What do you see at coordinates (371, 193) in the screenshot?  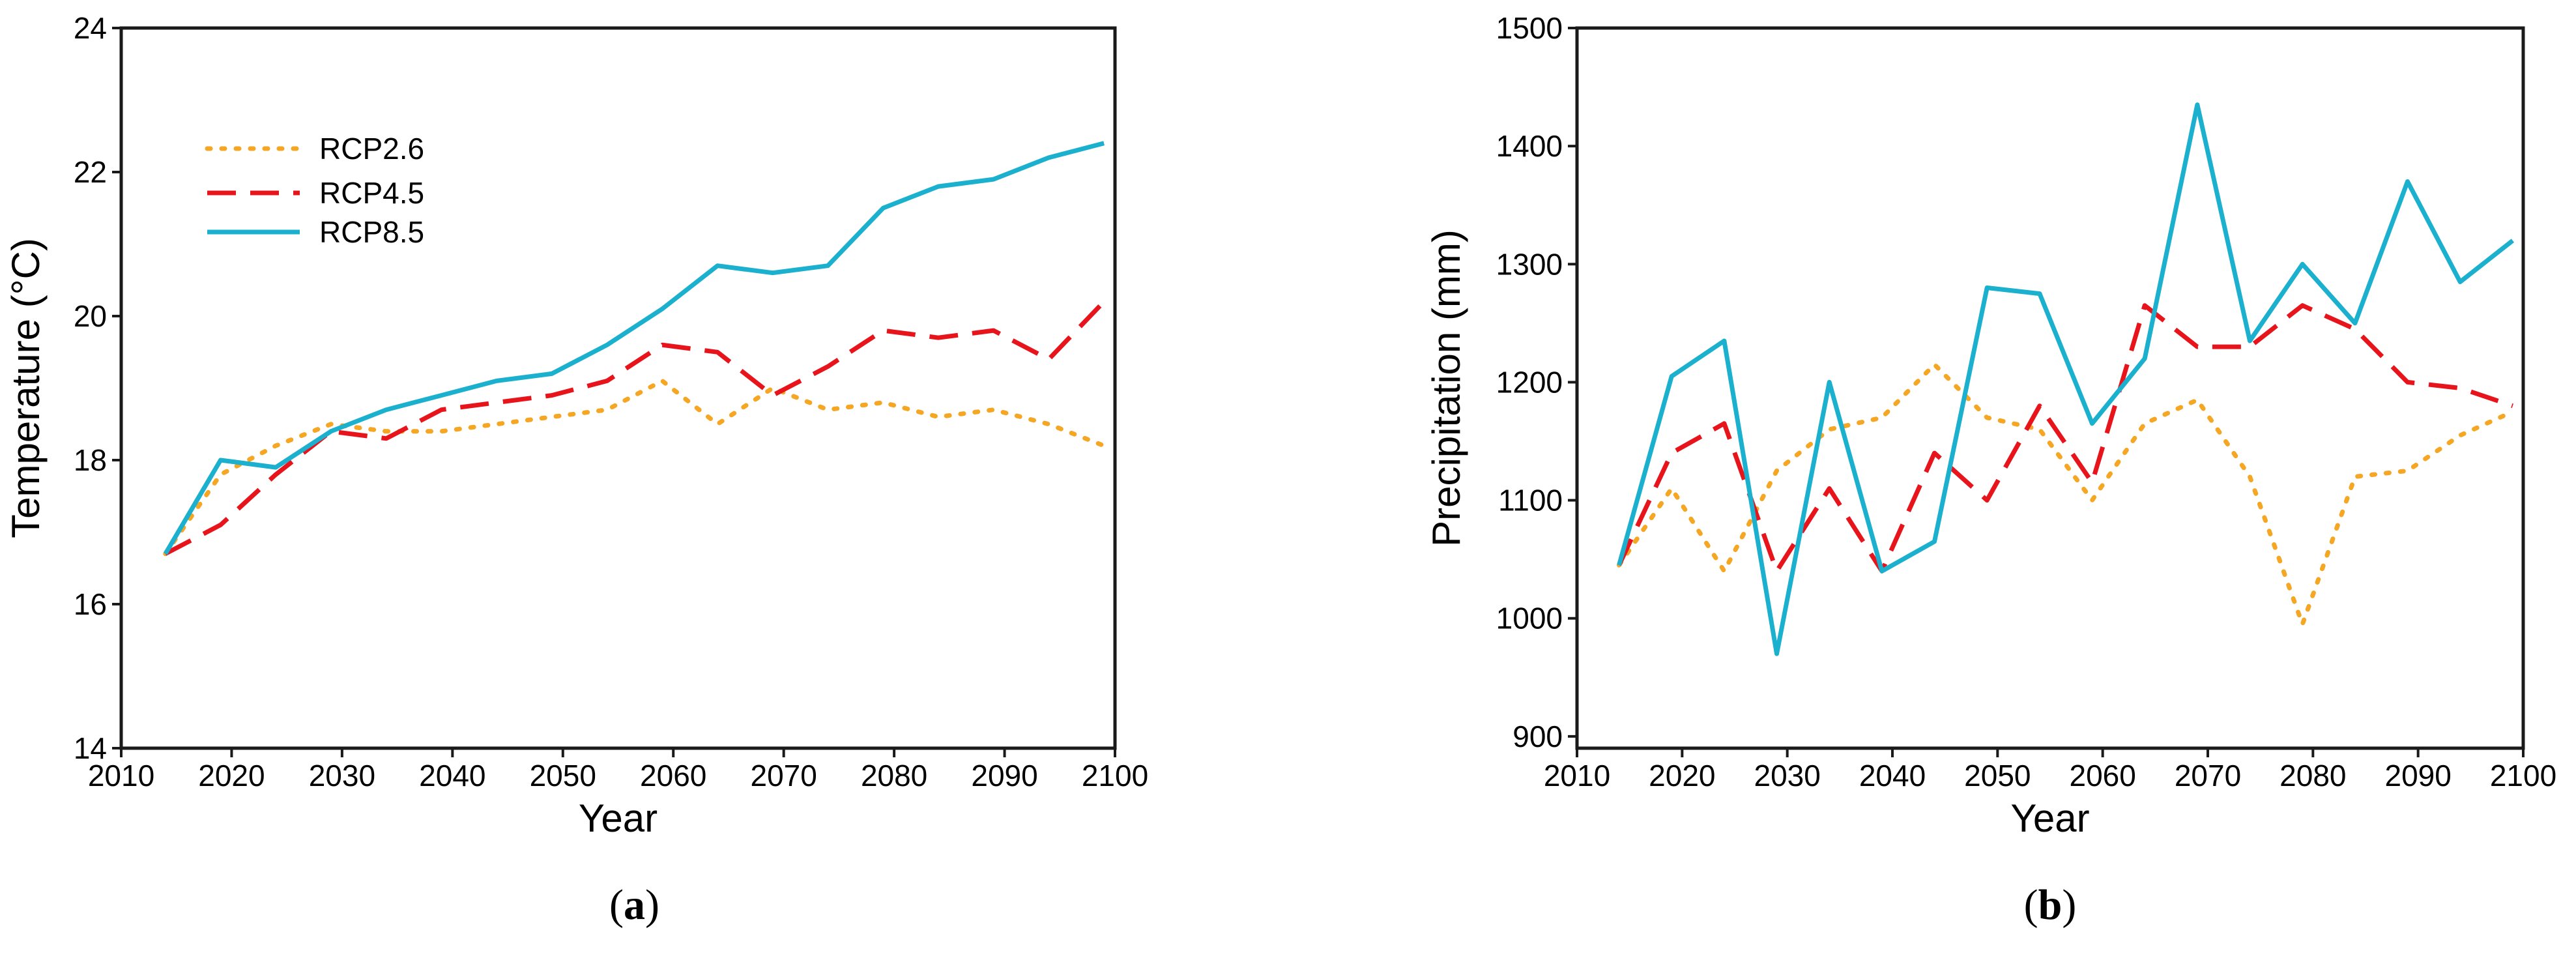 I see `legend-label: RCP4.5` at bounding box center [371, 193].